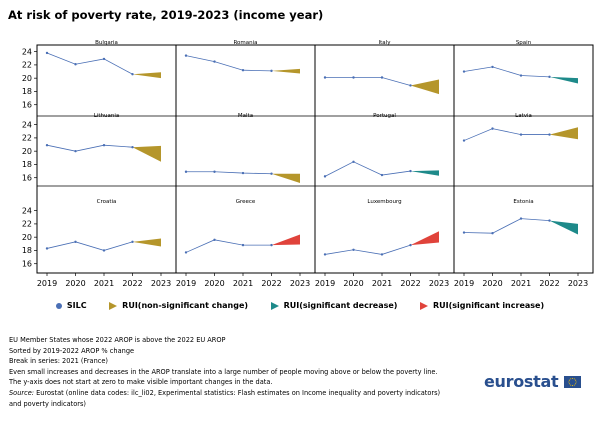  What do you see at coordinates (245, 116) in the screenshot?
I see `panel-title: Malta` at bounding box center [245, 116].